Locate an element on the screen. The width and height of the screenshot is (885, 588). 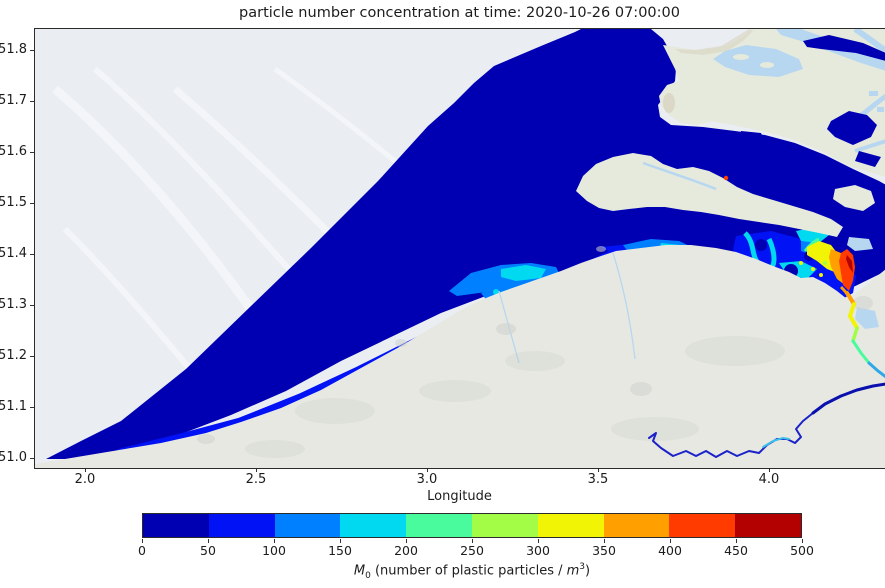
x-tick-label: 4.0 is located at coordinates (769, 479).